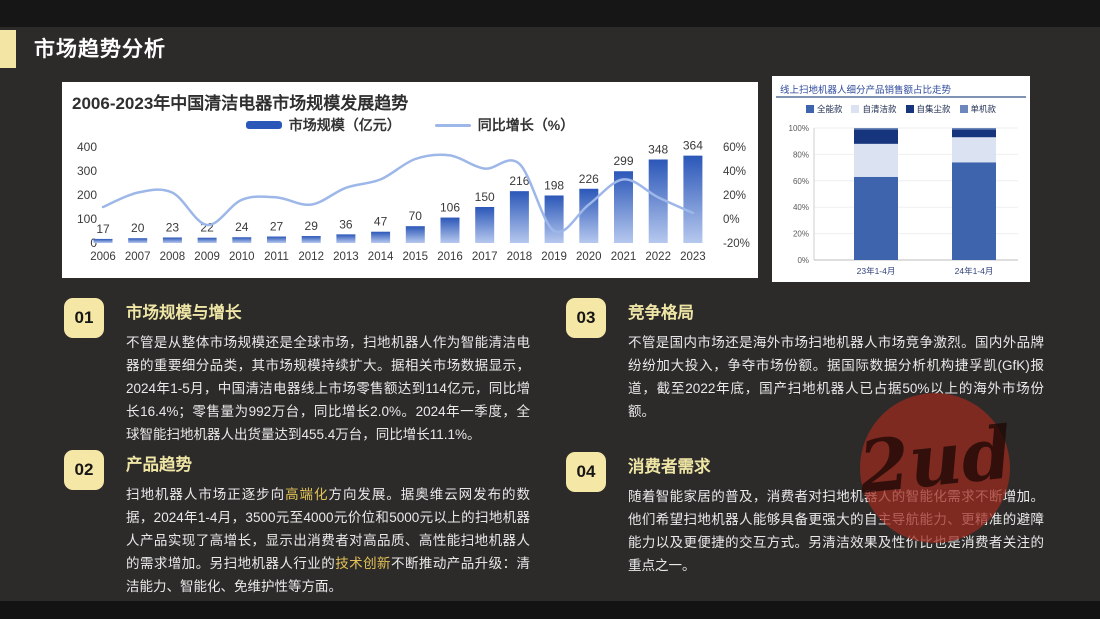  What do you see at coordinates (138, 228) in the screenshot?
I see `svg-text: 20` at bounding box center [138, 228].